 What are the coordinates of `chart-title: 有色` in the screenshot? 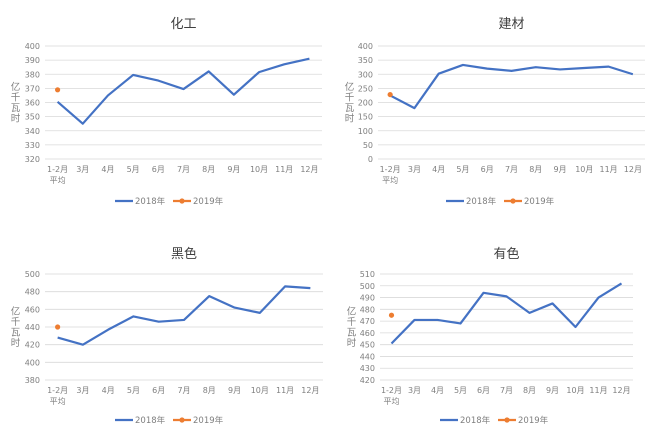 It's located at (506, 254).